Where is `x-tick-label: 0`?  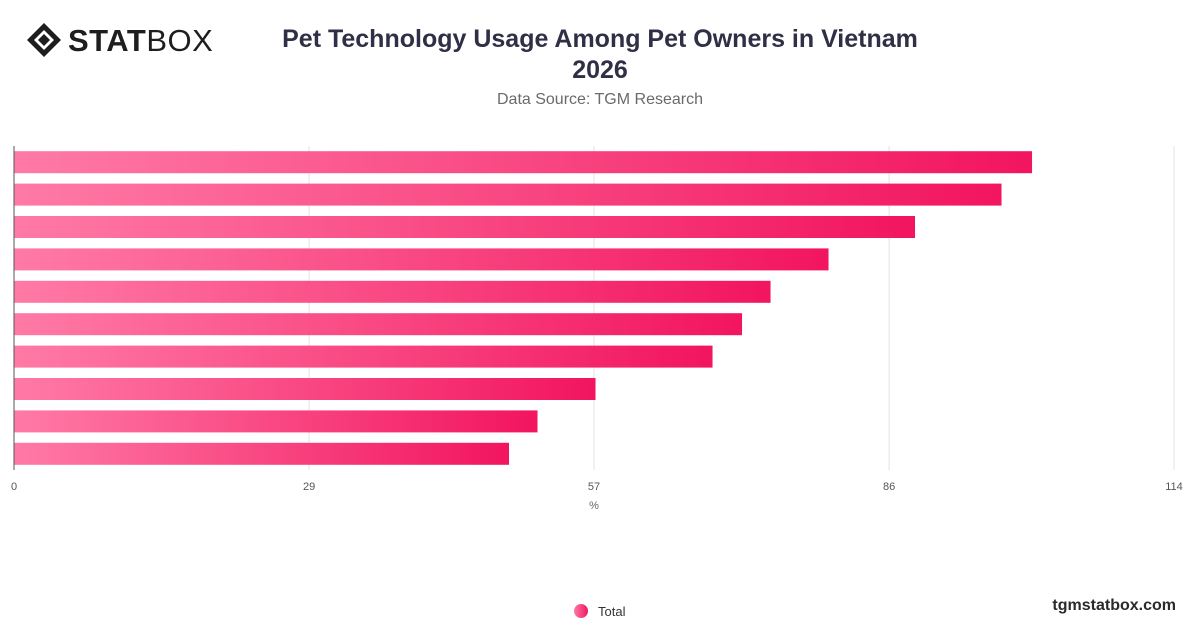 x-tick-label: 0 is located at coordinates (14, 487).